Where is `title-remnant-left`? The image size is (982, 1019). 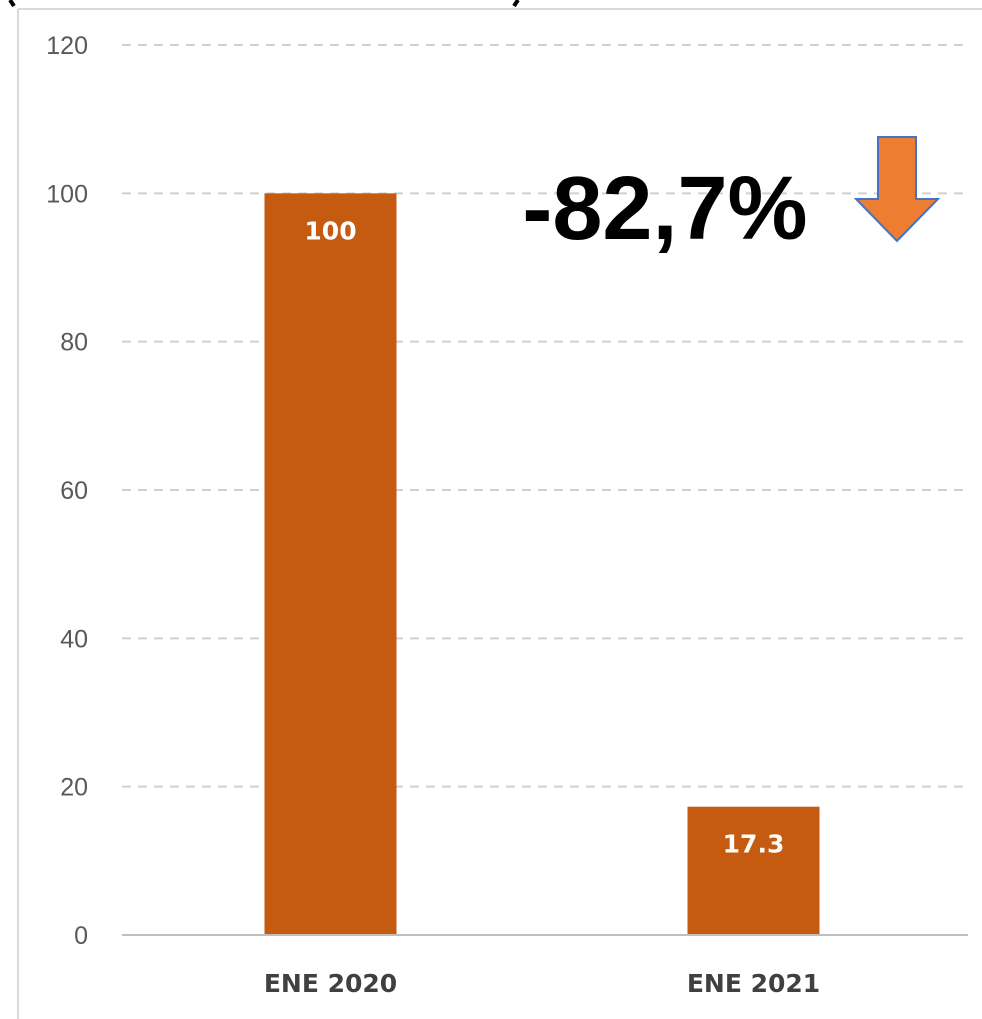
title-remnant-left is located at coordinates (12, 4).